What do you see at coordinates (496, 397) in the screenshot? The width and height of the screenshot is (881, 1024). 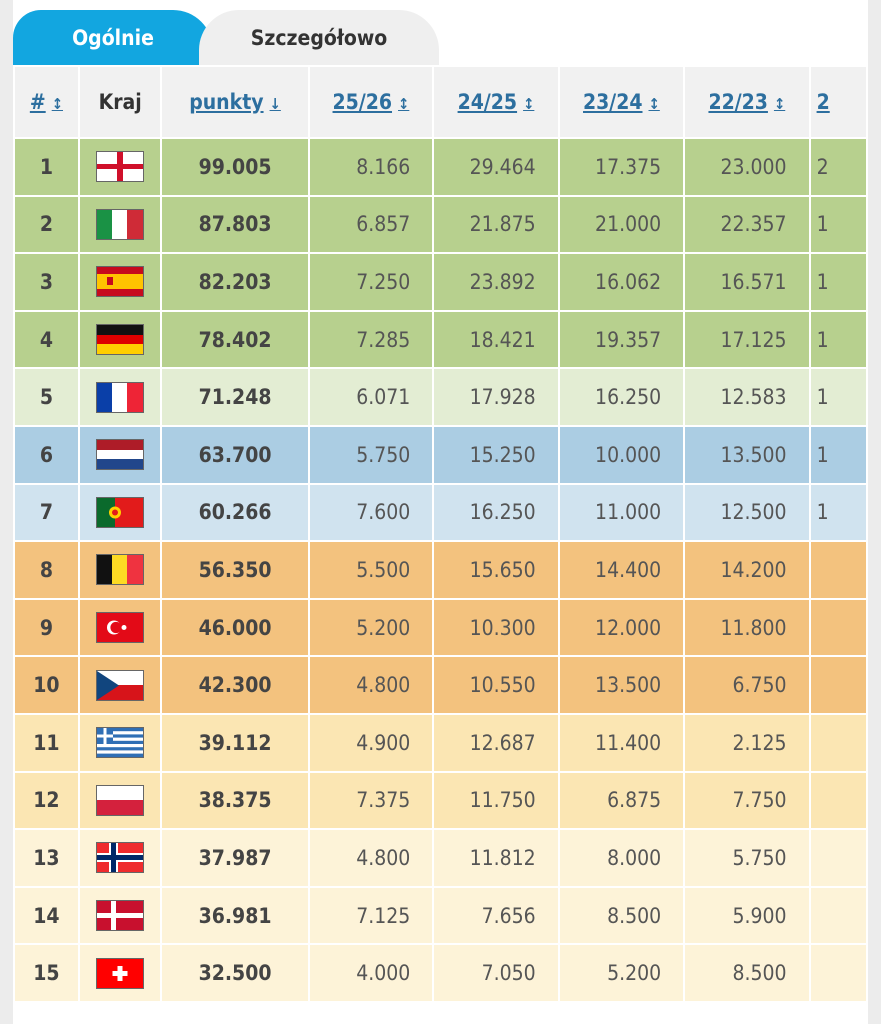 I see `season-points-cell: 17.928` at bounding box center [496, 397].